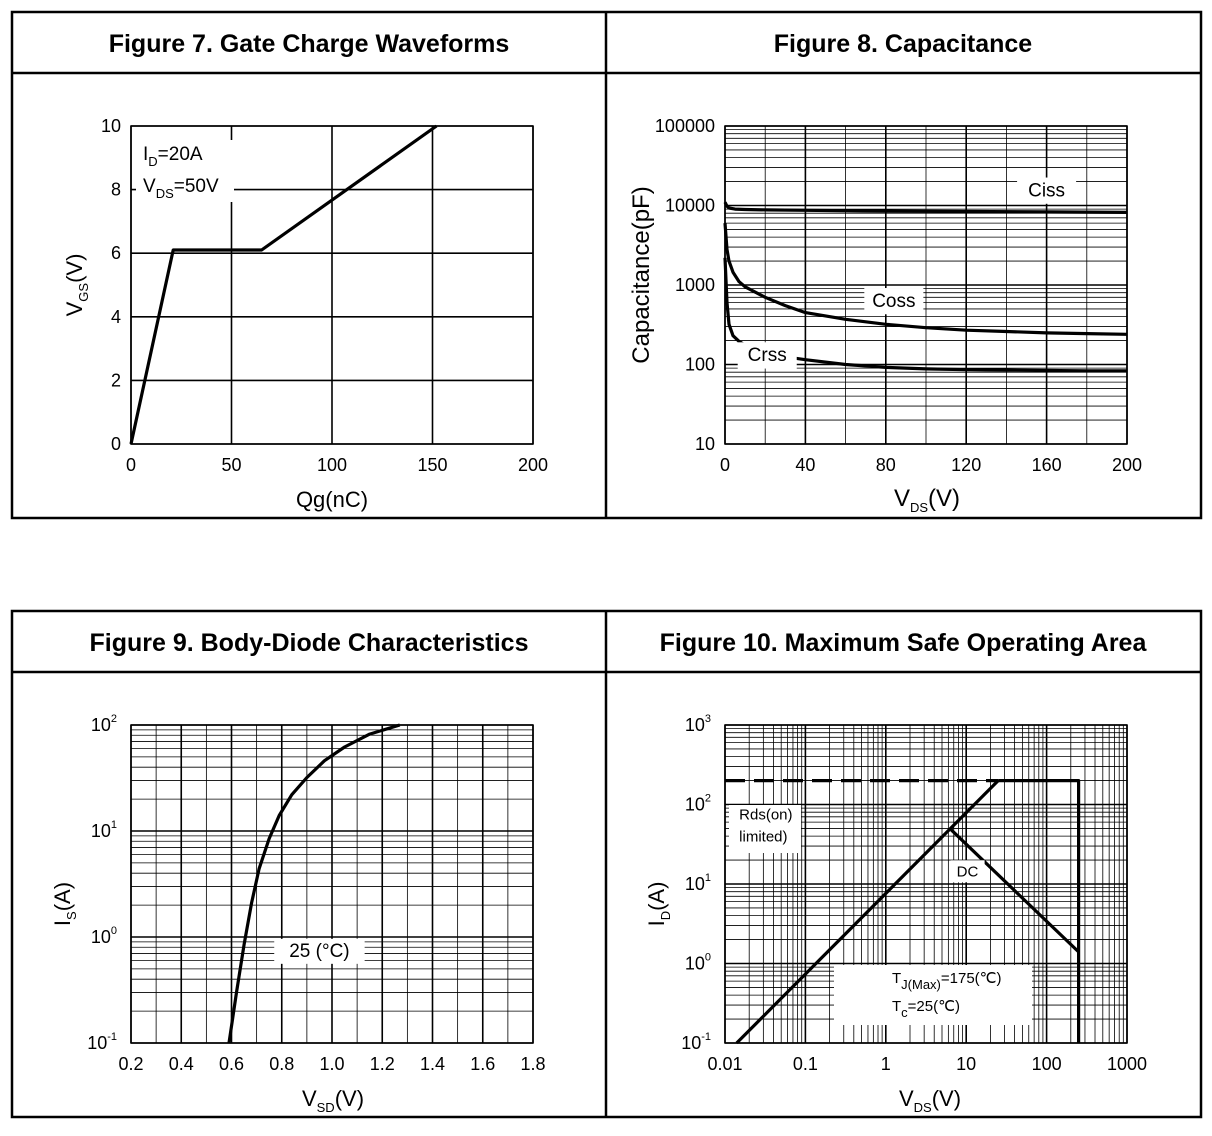 The width and height of the screenshot is (1212, 1136). Describe the element at coordinates (326, 1107) in the screenshot. I see `fig9-x-axis-label-sub: SD` at that location.